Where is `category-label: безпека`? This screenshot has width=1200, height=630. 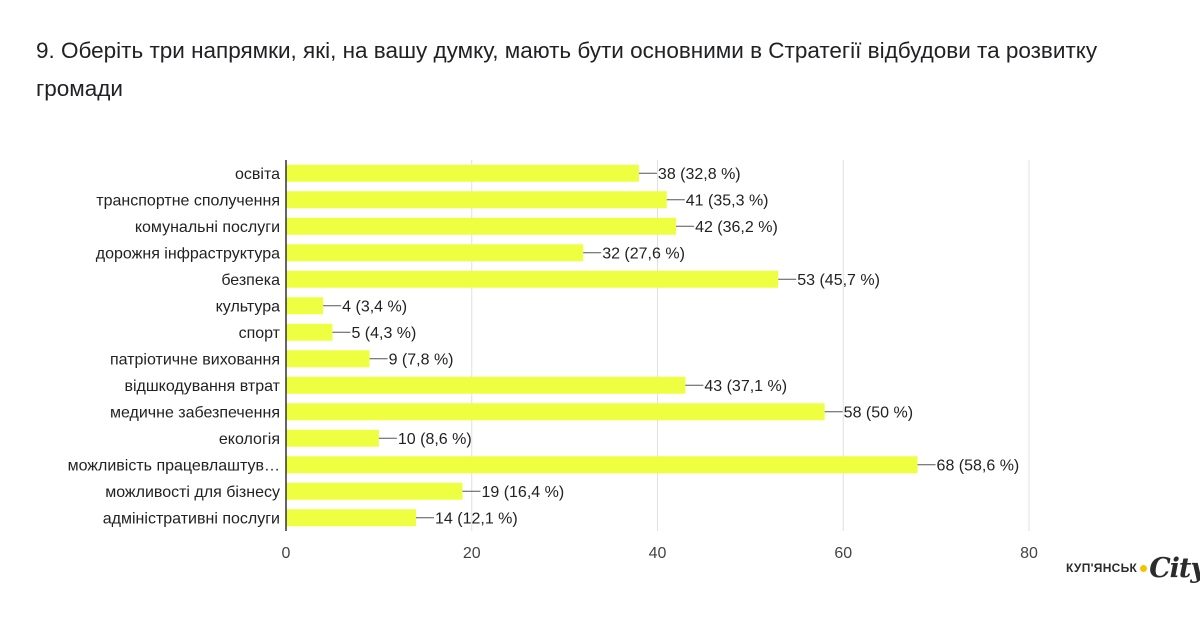
category-label: безпека is located at coordinates (250, 280).